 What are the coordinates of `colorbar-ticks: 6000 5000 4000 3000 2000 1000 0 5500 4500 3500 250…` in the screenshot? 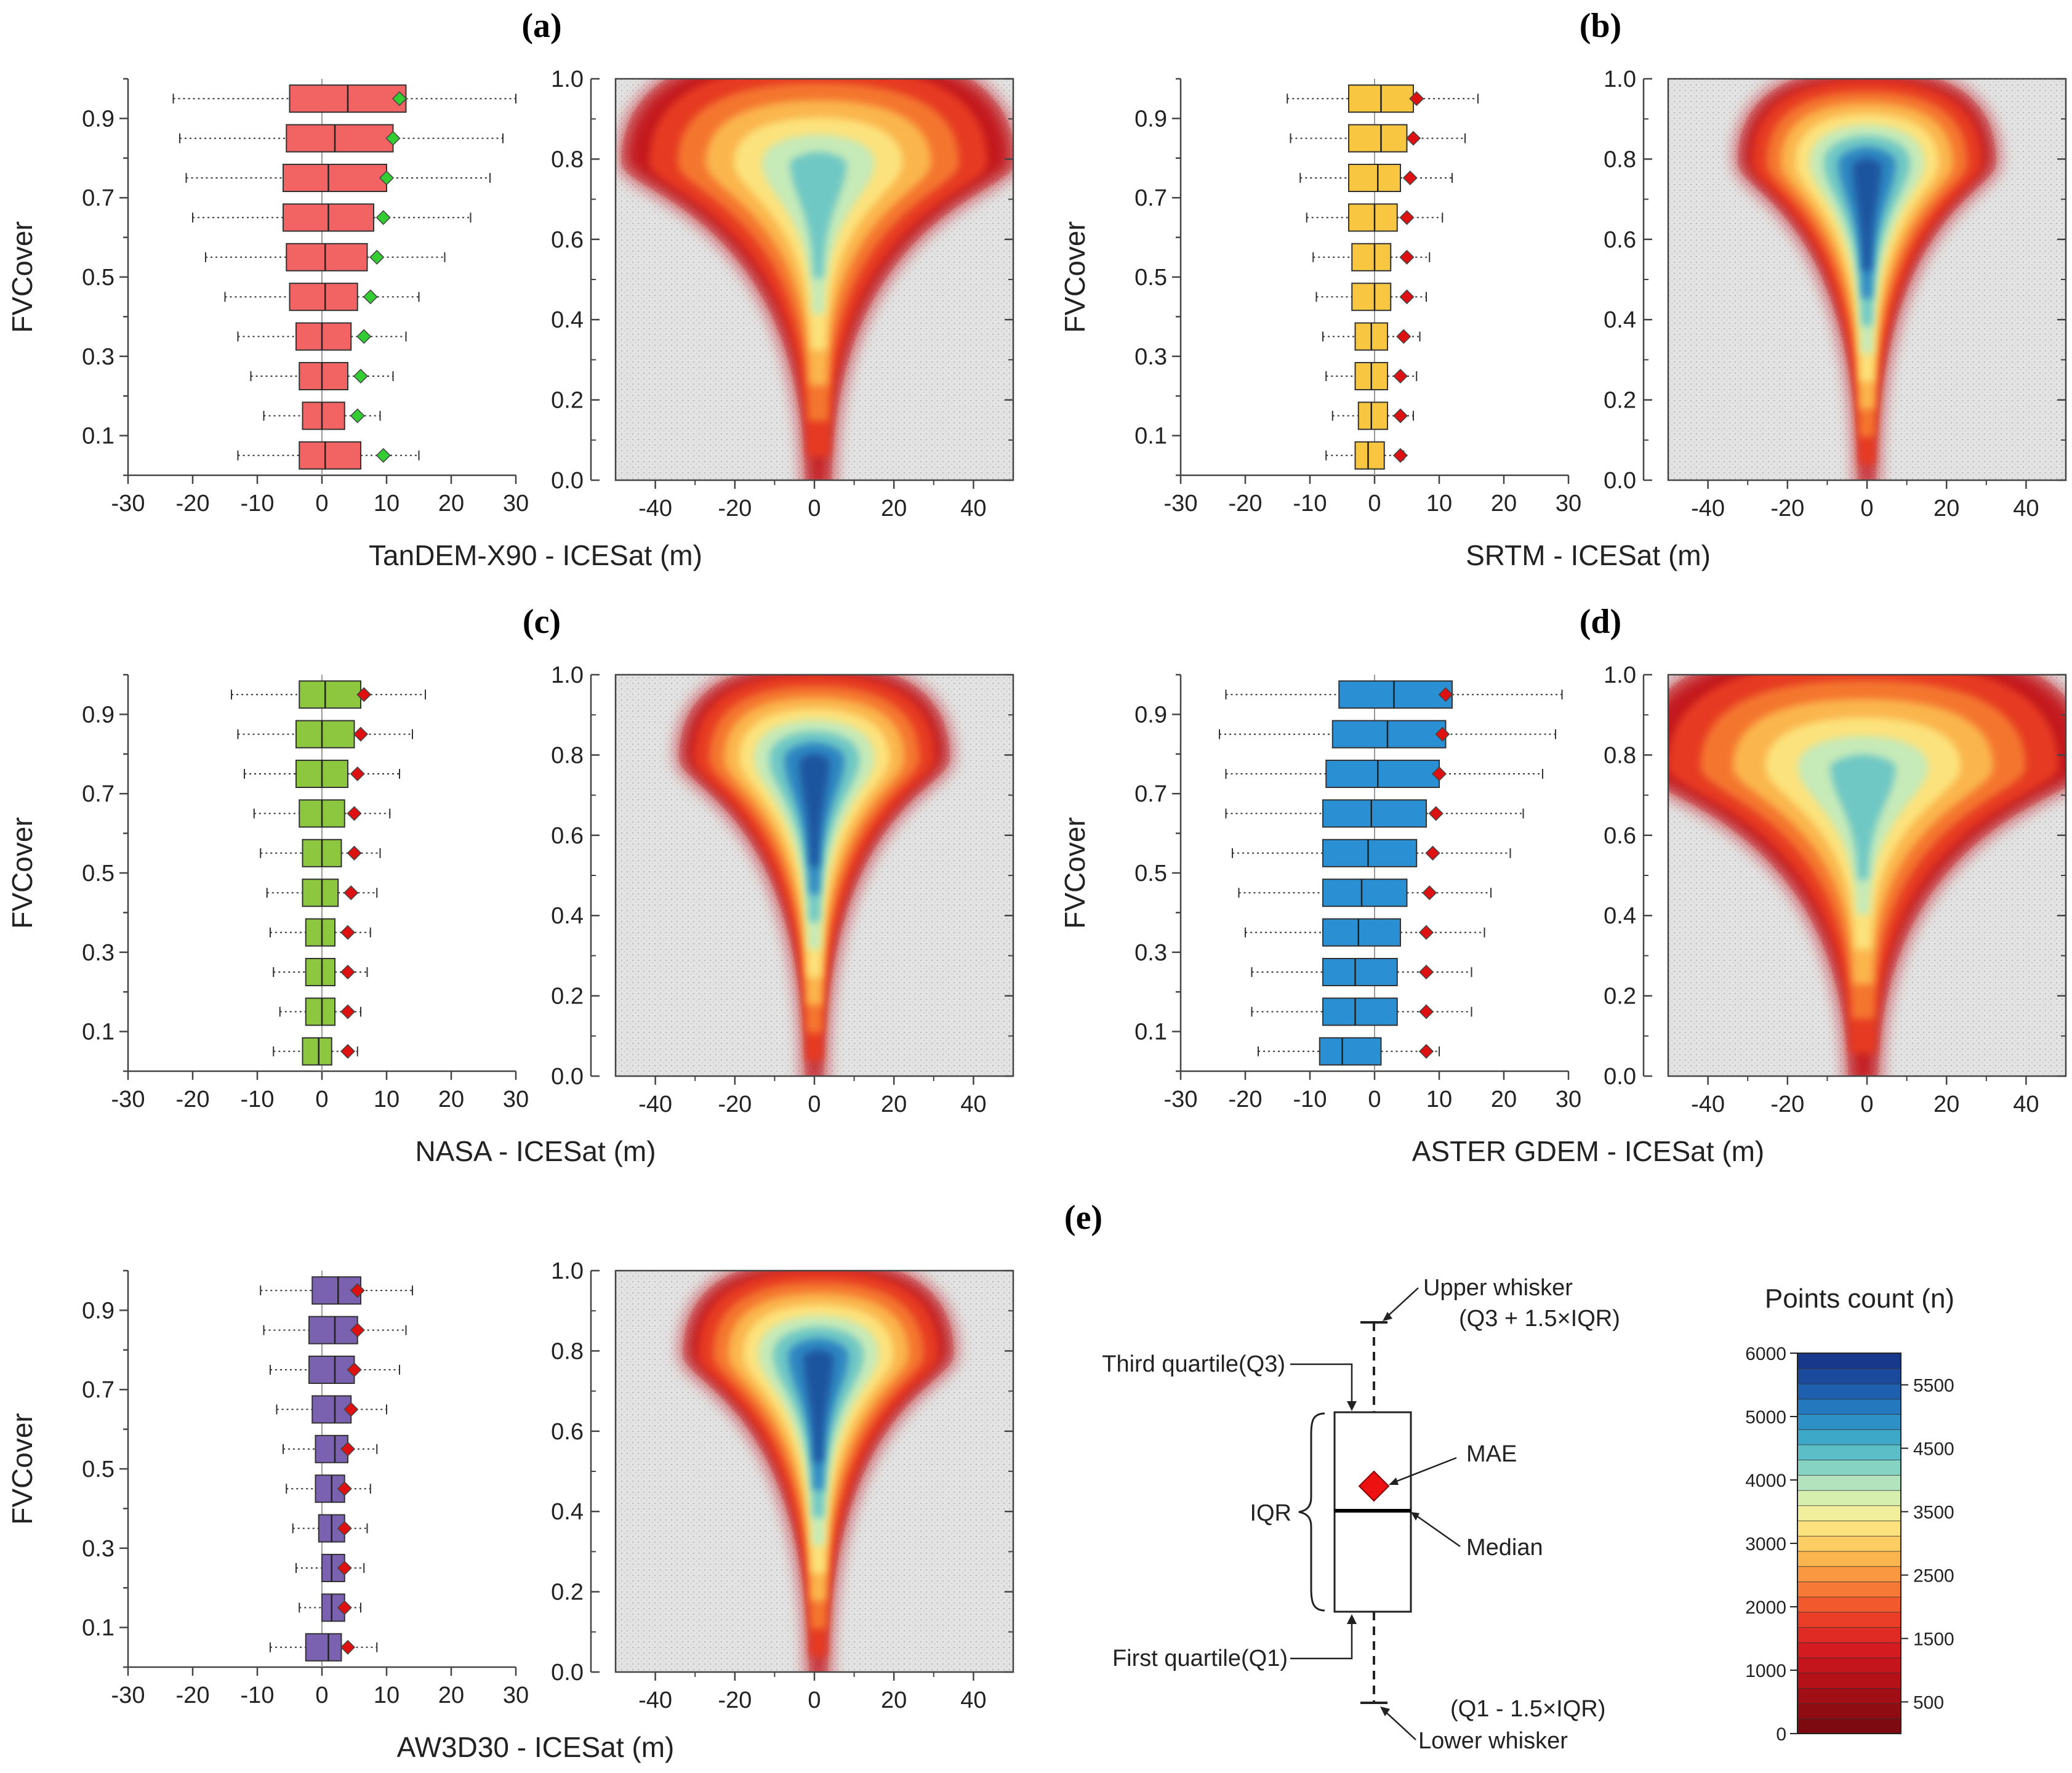 It's located at (1849, 1544).